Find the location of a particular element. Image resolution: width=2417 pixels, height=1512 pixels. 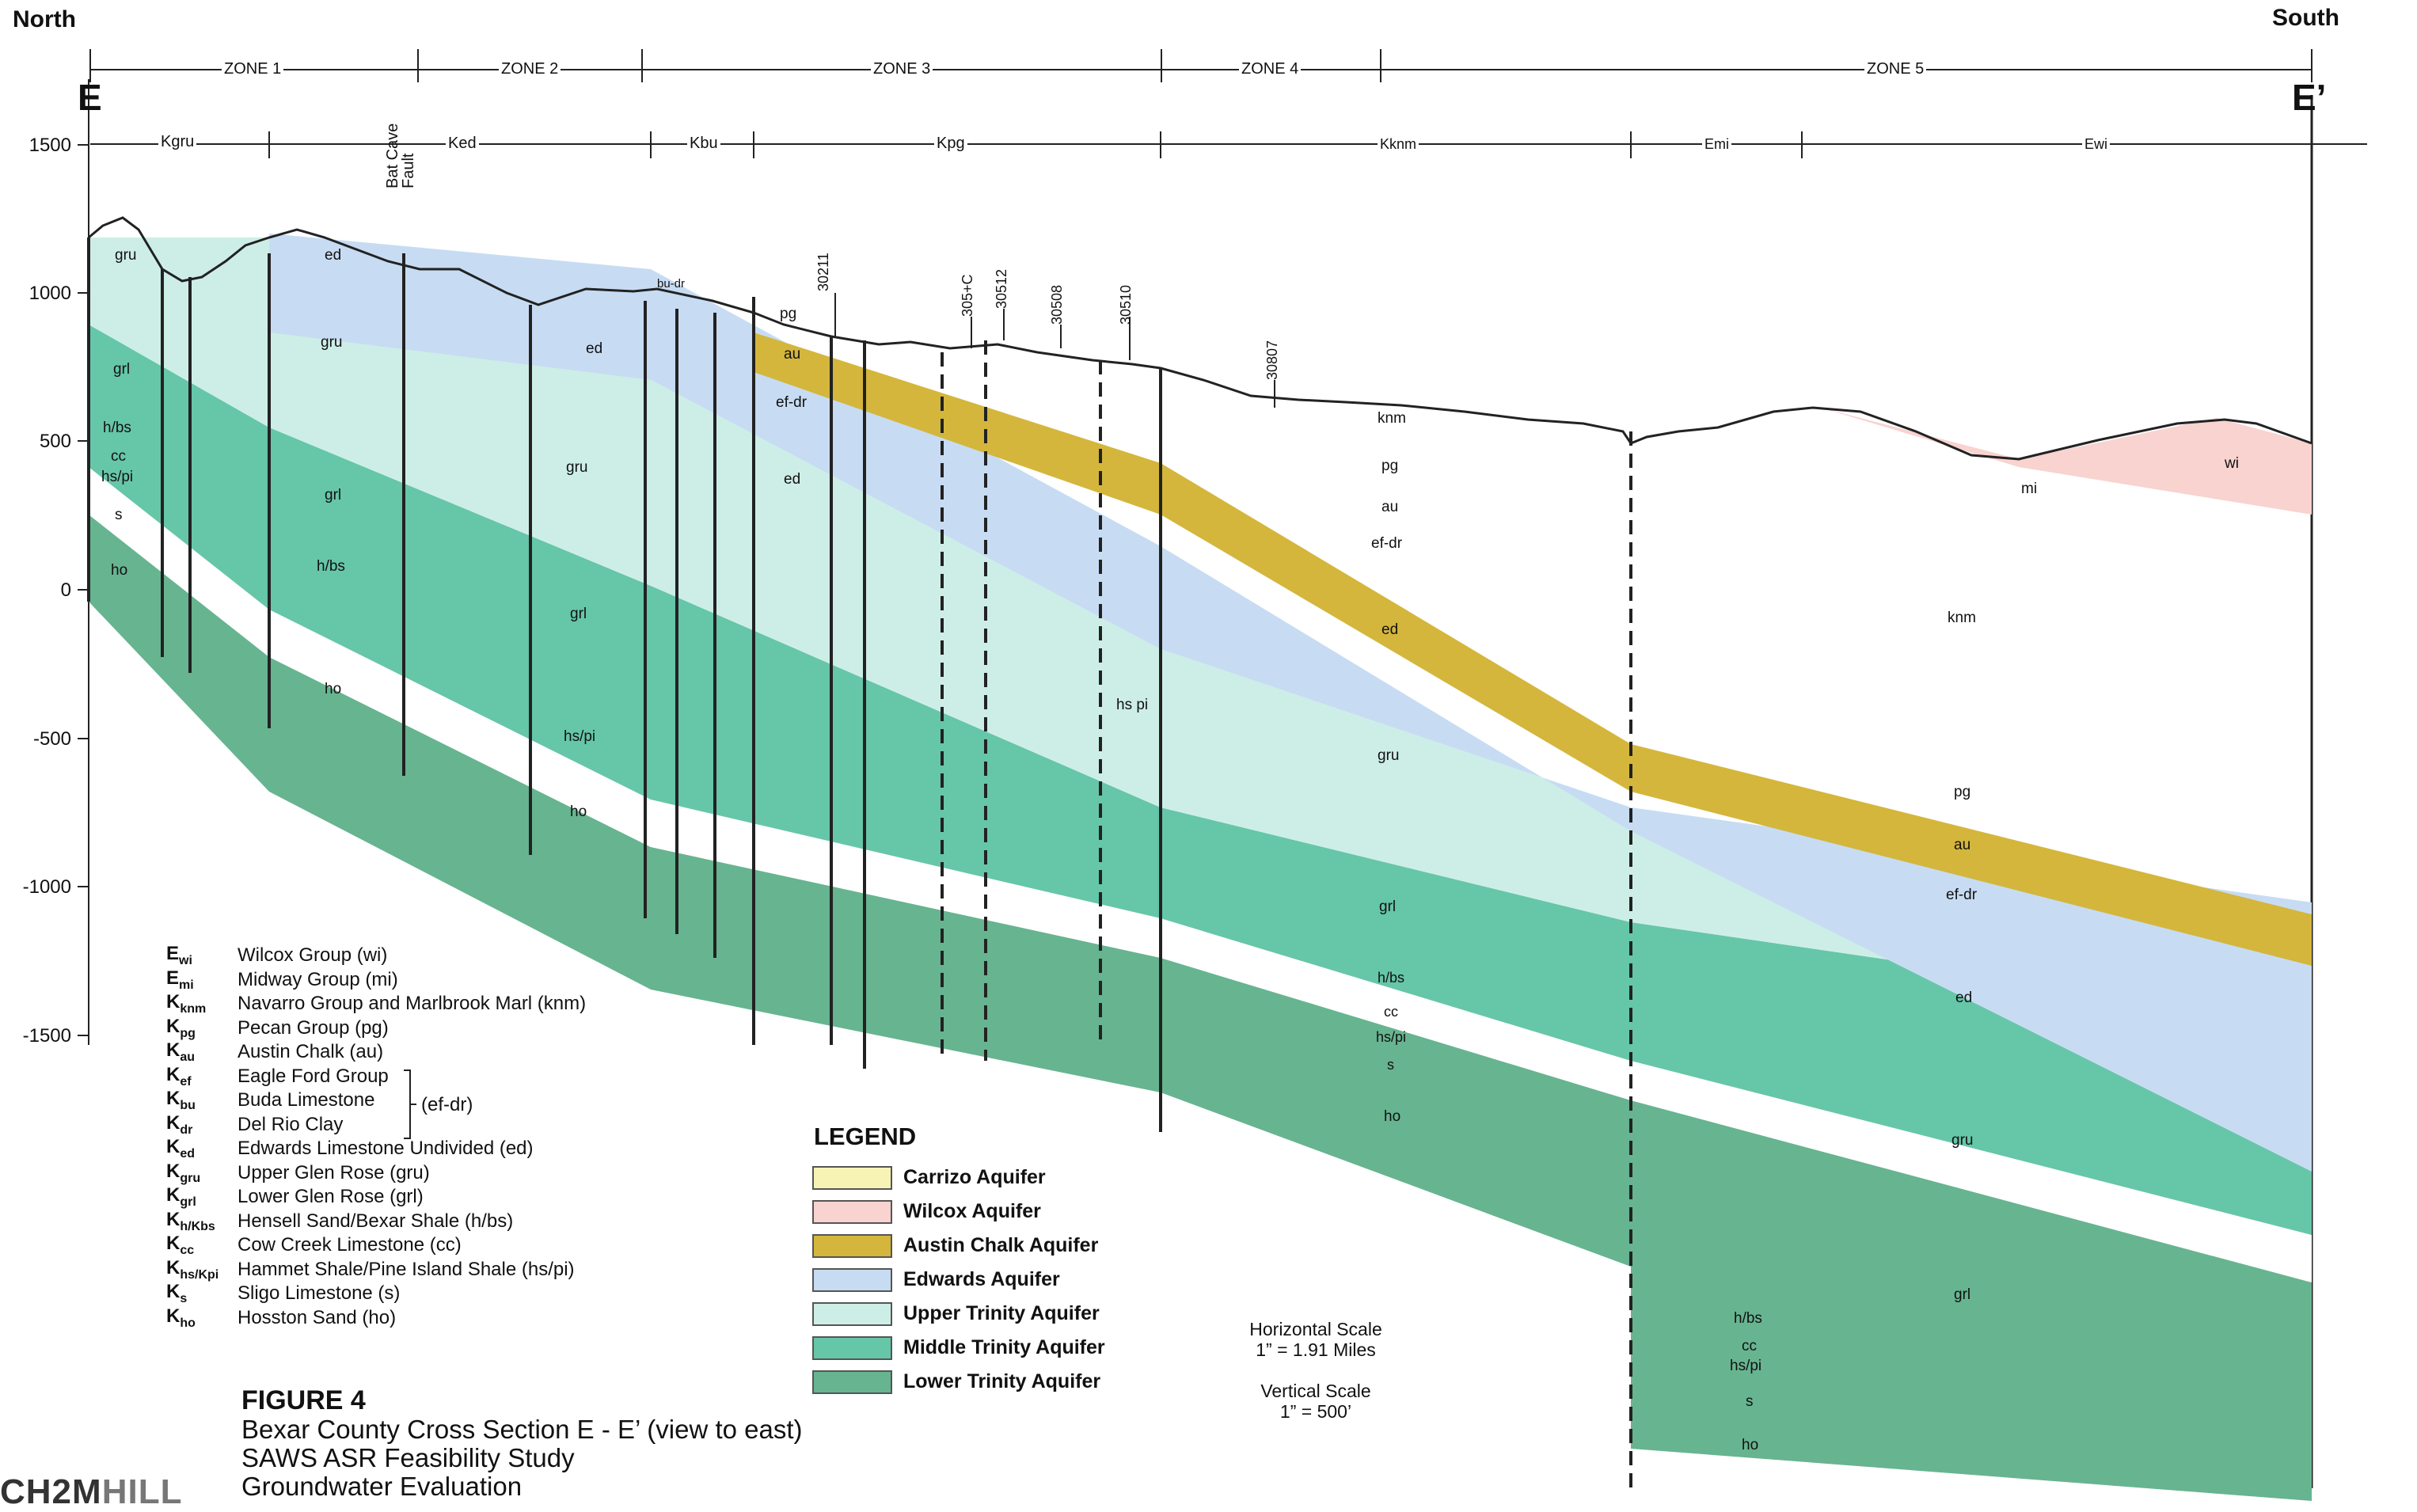

abbreviation-row: Kh/Kbs Hensell Sand/Bexar Shale (h/bs) is located at coordinates (340, 1220).